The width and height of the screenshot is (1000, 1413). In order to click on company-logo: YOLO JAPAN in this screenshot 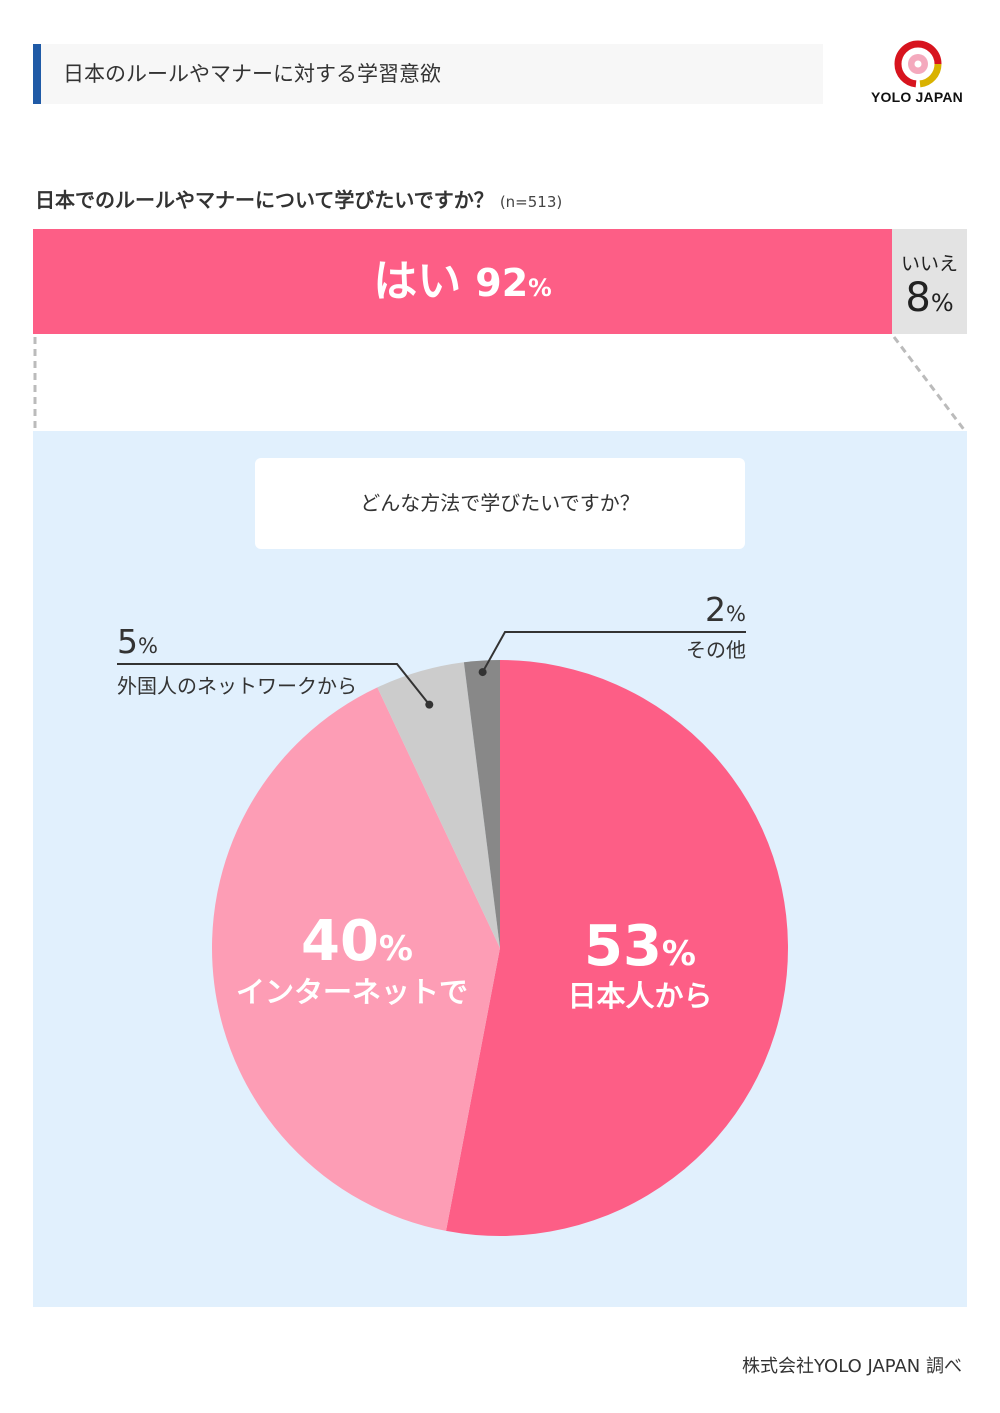, I will do `click(918, 73)`.